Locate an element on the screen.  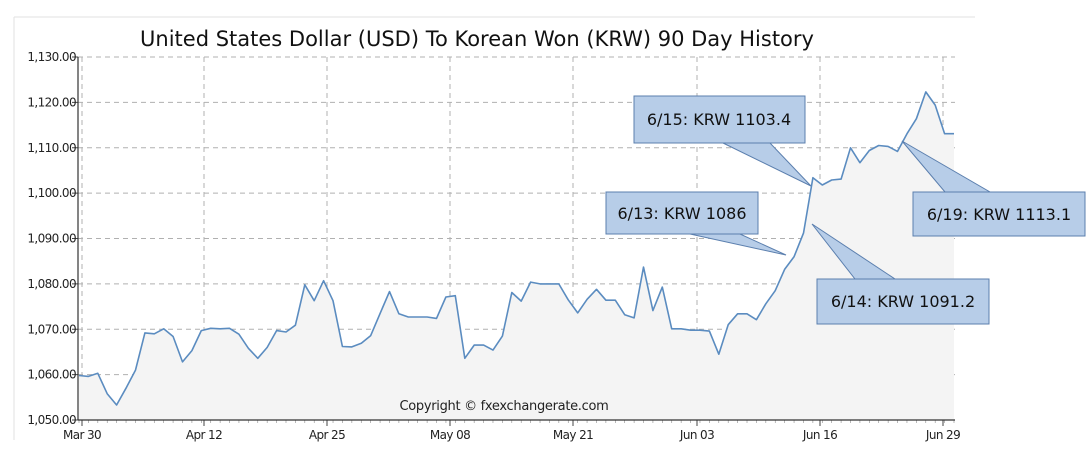
annotation-label: 6/13: KRW 1086 is located at coordinates (682, 213).